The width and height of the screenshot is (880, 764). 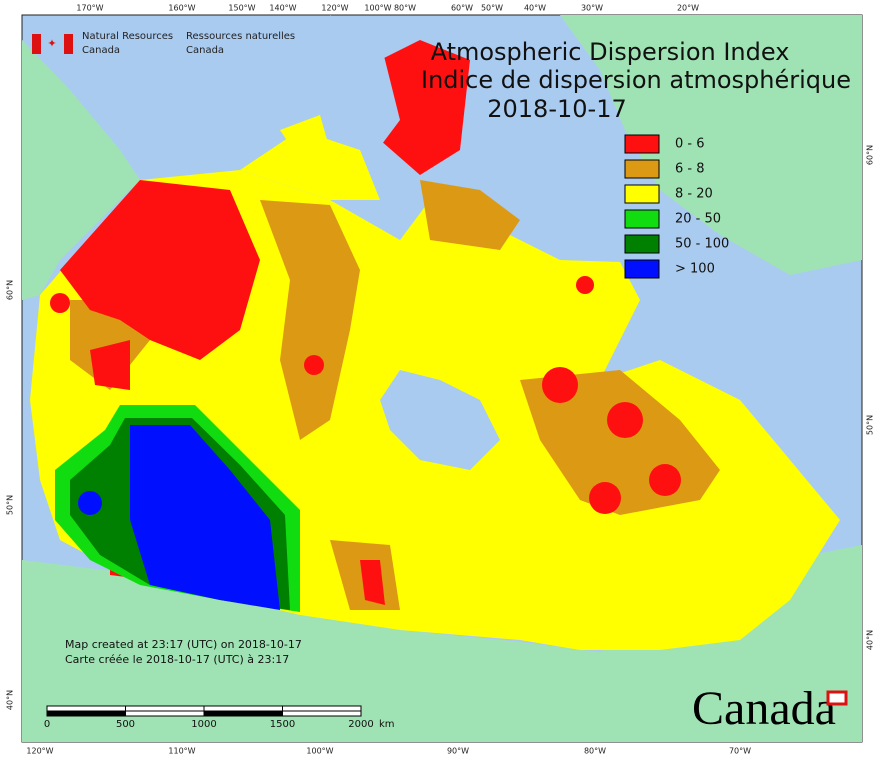 I want to click on graticule-label: 40°W, so click(x=535, y=8).